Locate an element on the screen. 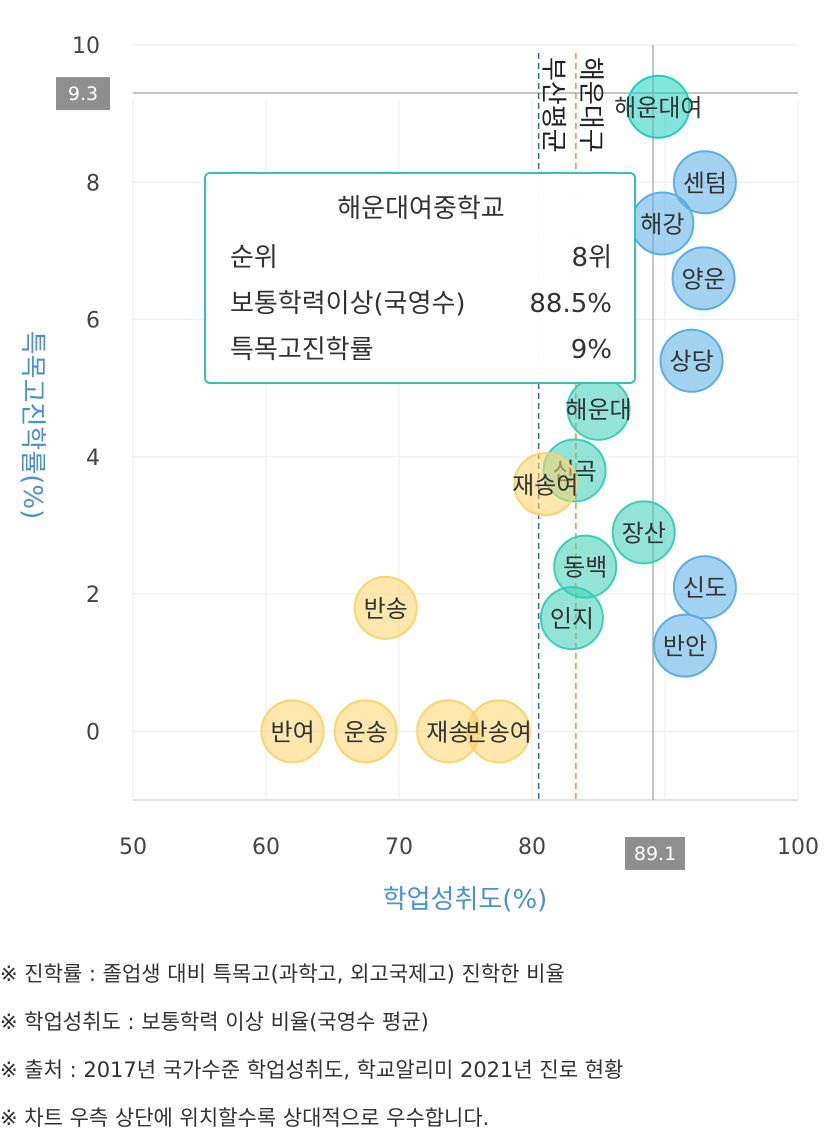 The height and width of the screenshot is (1147, 827). bubble-label: 인지 is located at coordinates (572, 619).